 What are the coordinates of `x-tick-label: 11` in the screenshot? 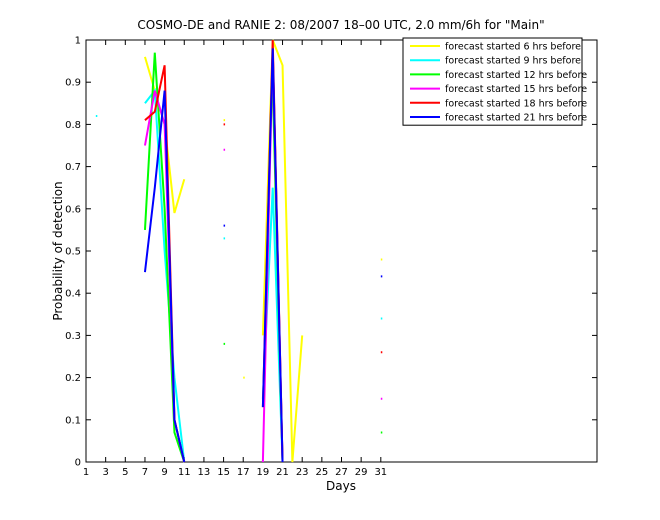 It's located at (184, 472).